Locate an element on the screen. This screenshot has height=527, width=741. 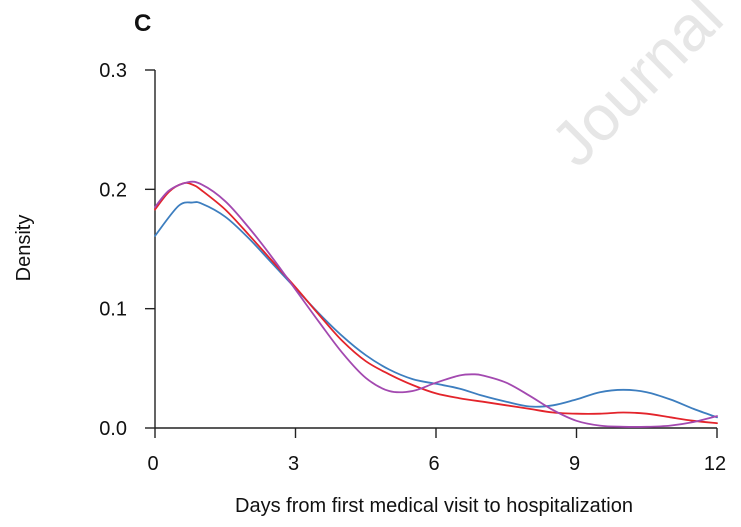
y-tick-label: 0.1 is located at coordinates (113, 310).